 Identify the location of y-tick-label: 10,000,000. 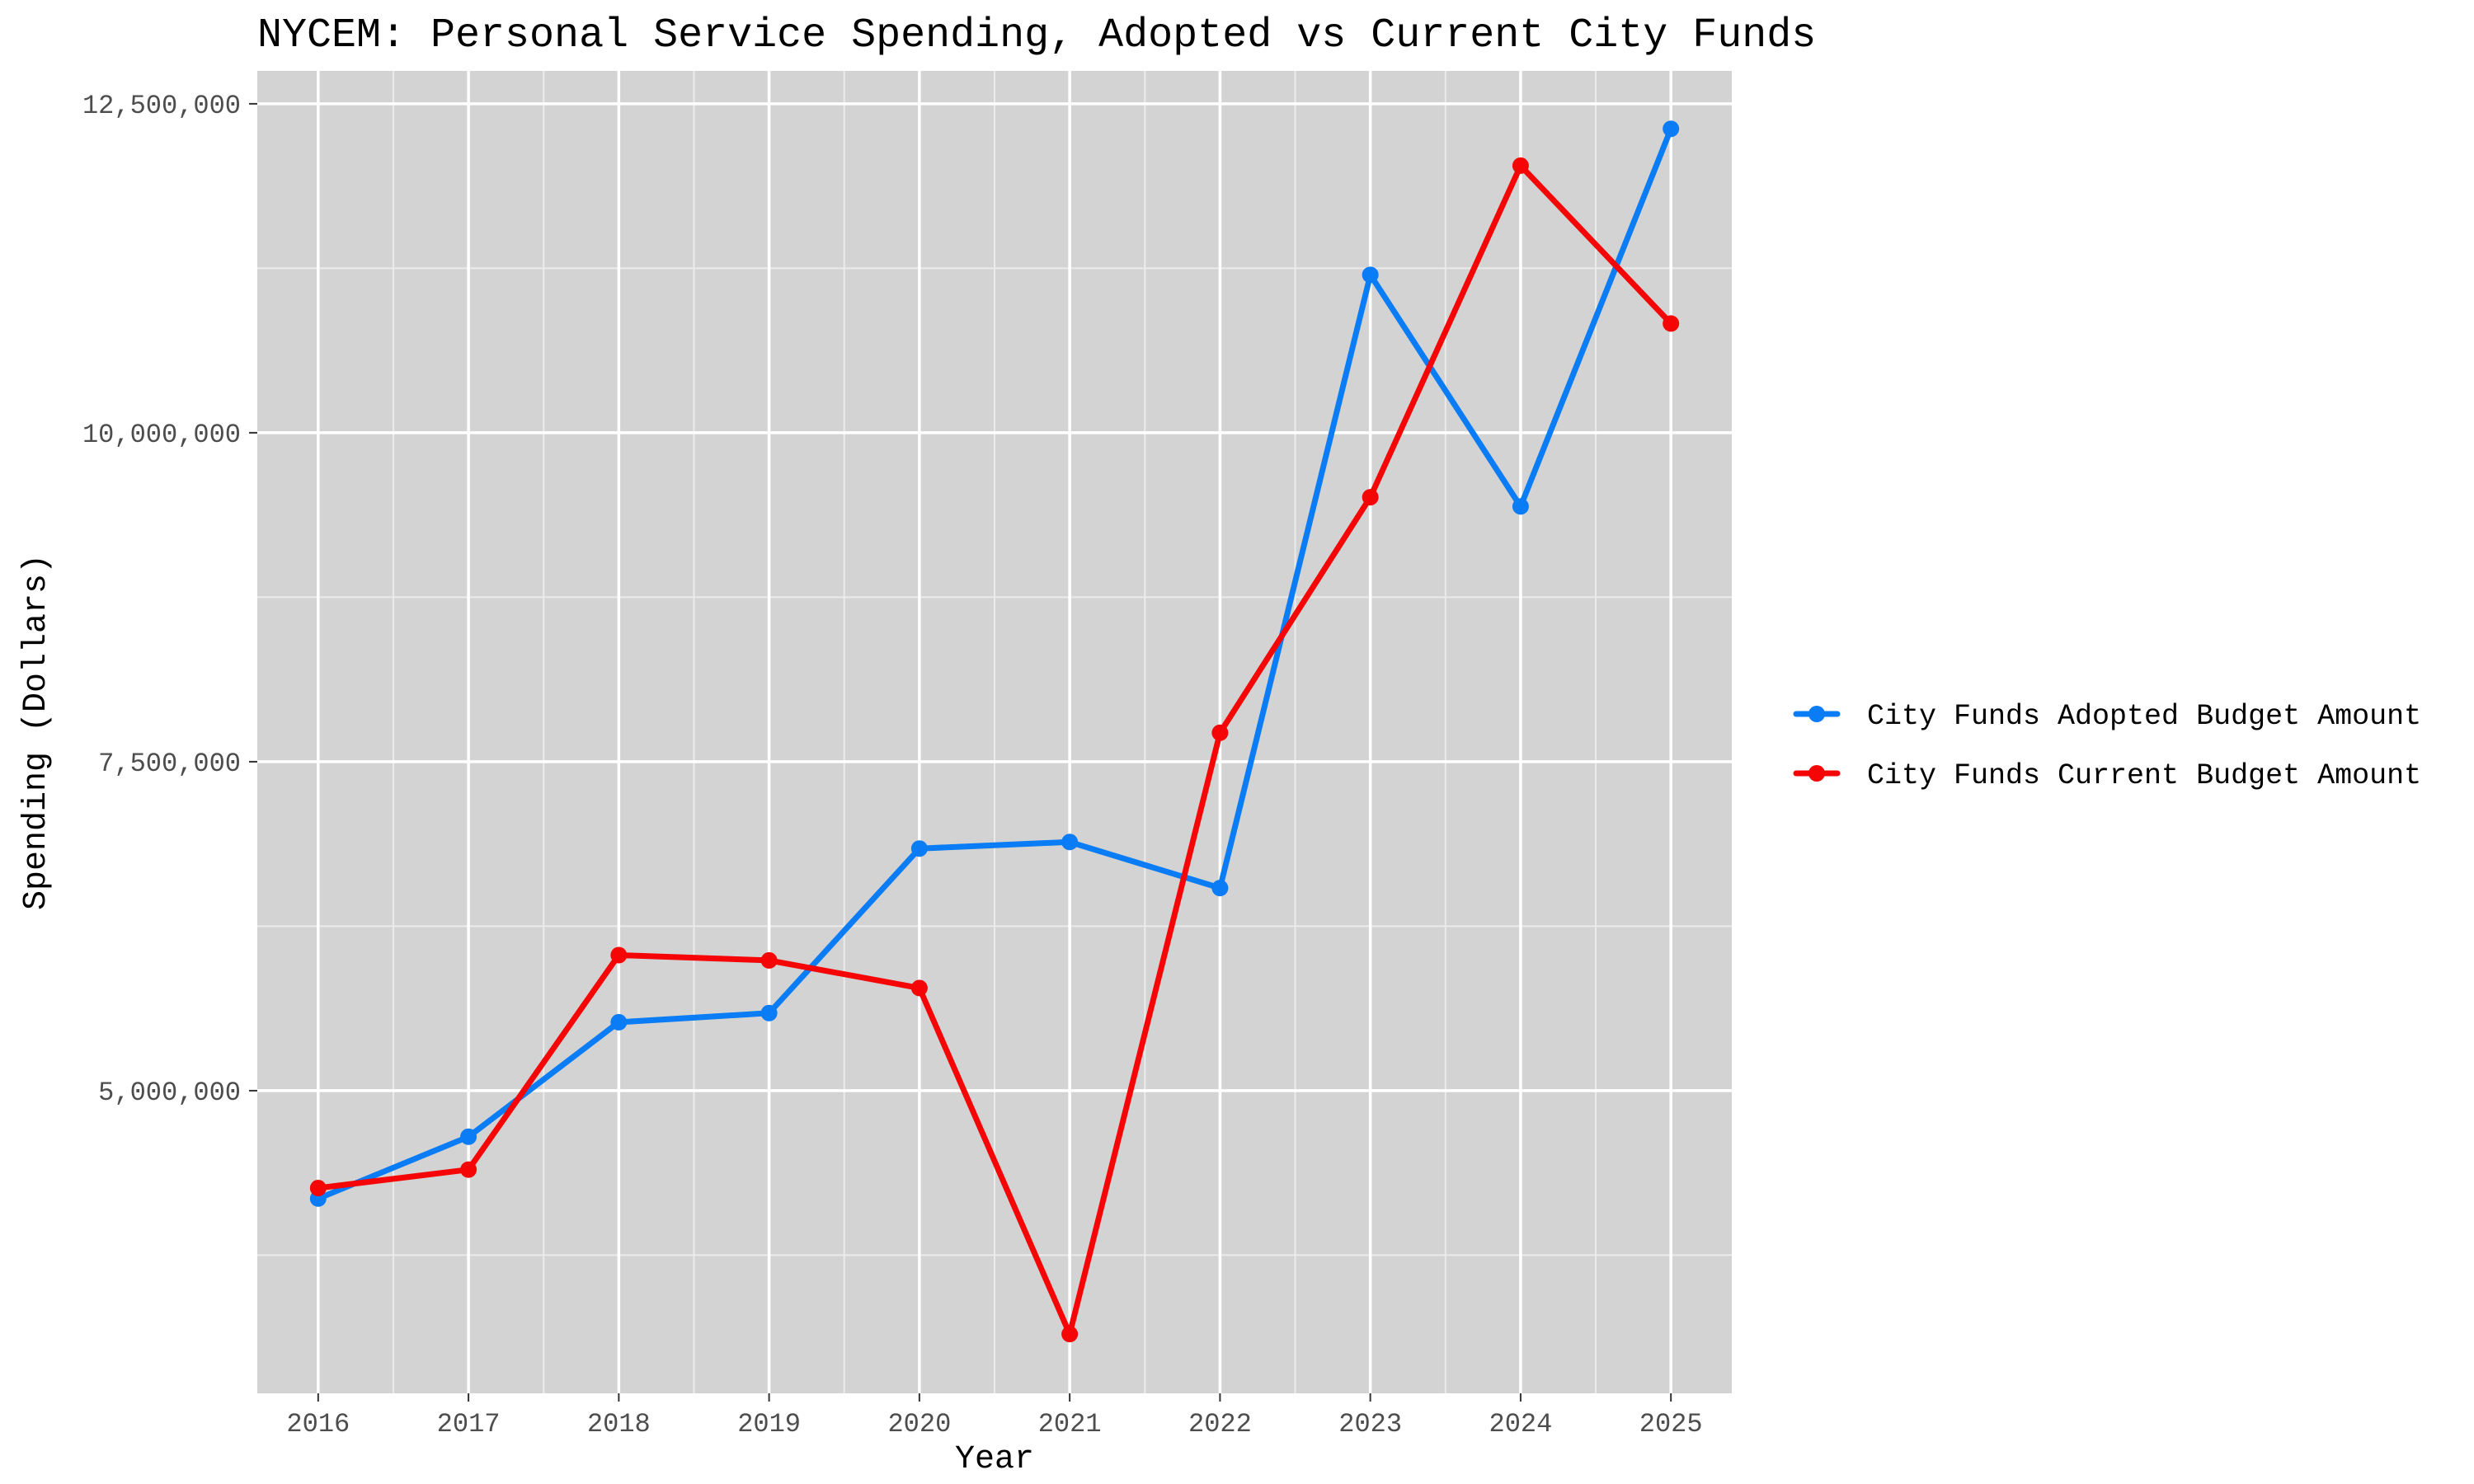
(161, 435).